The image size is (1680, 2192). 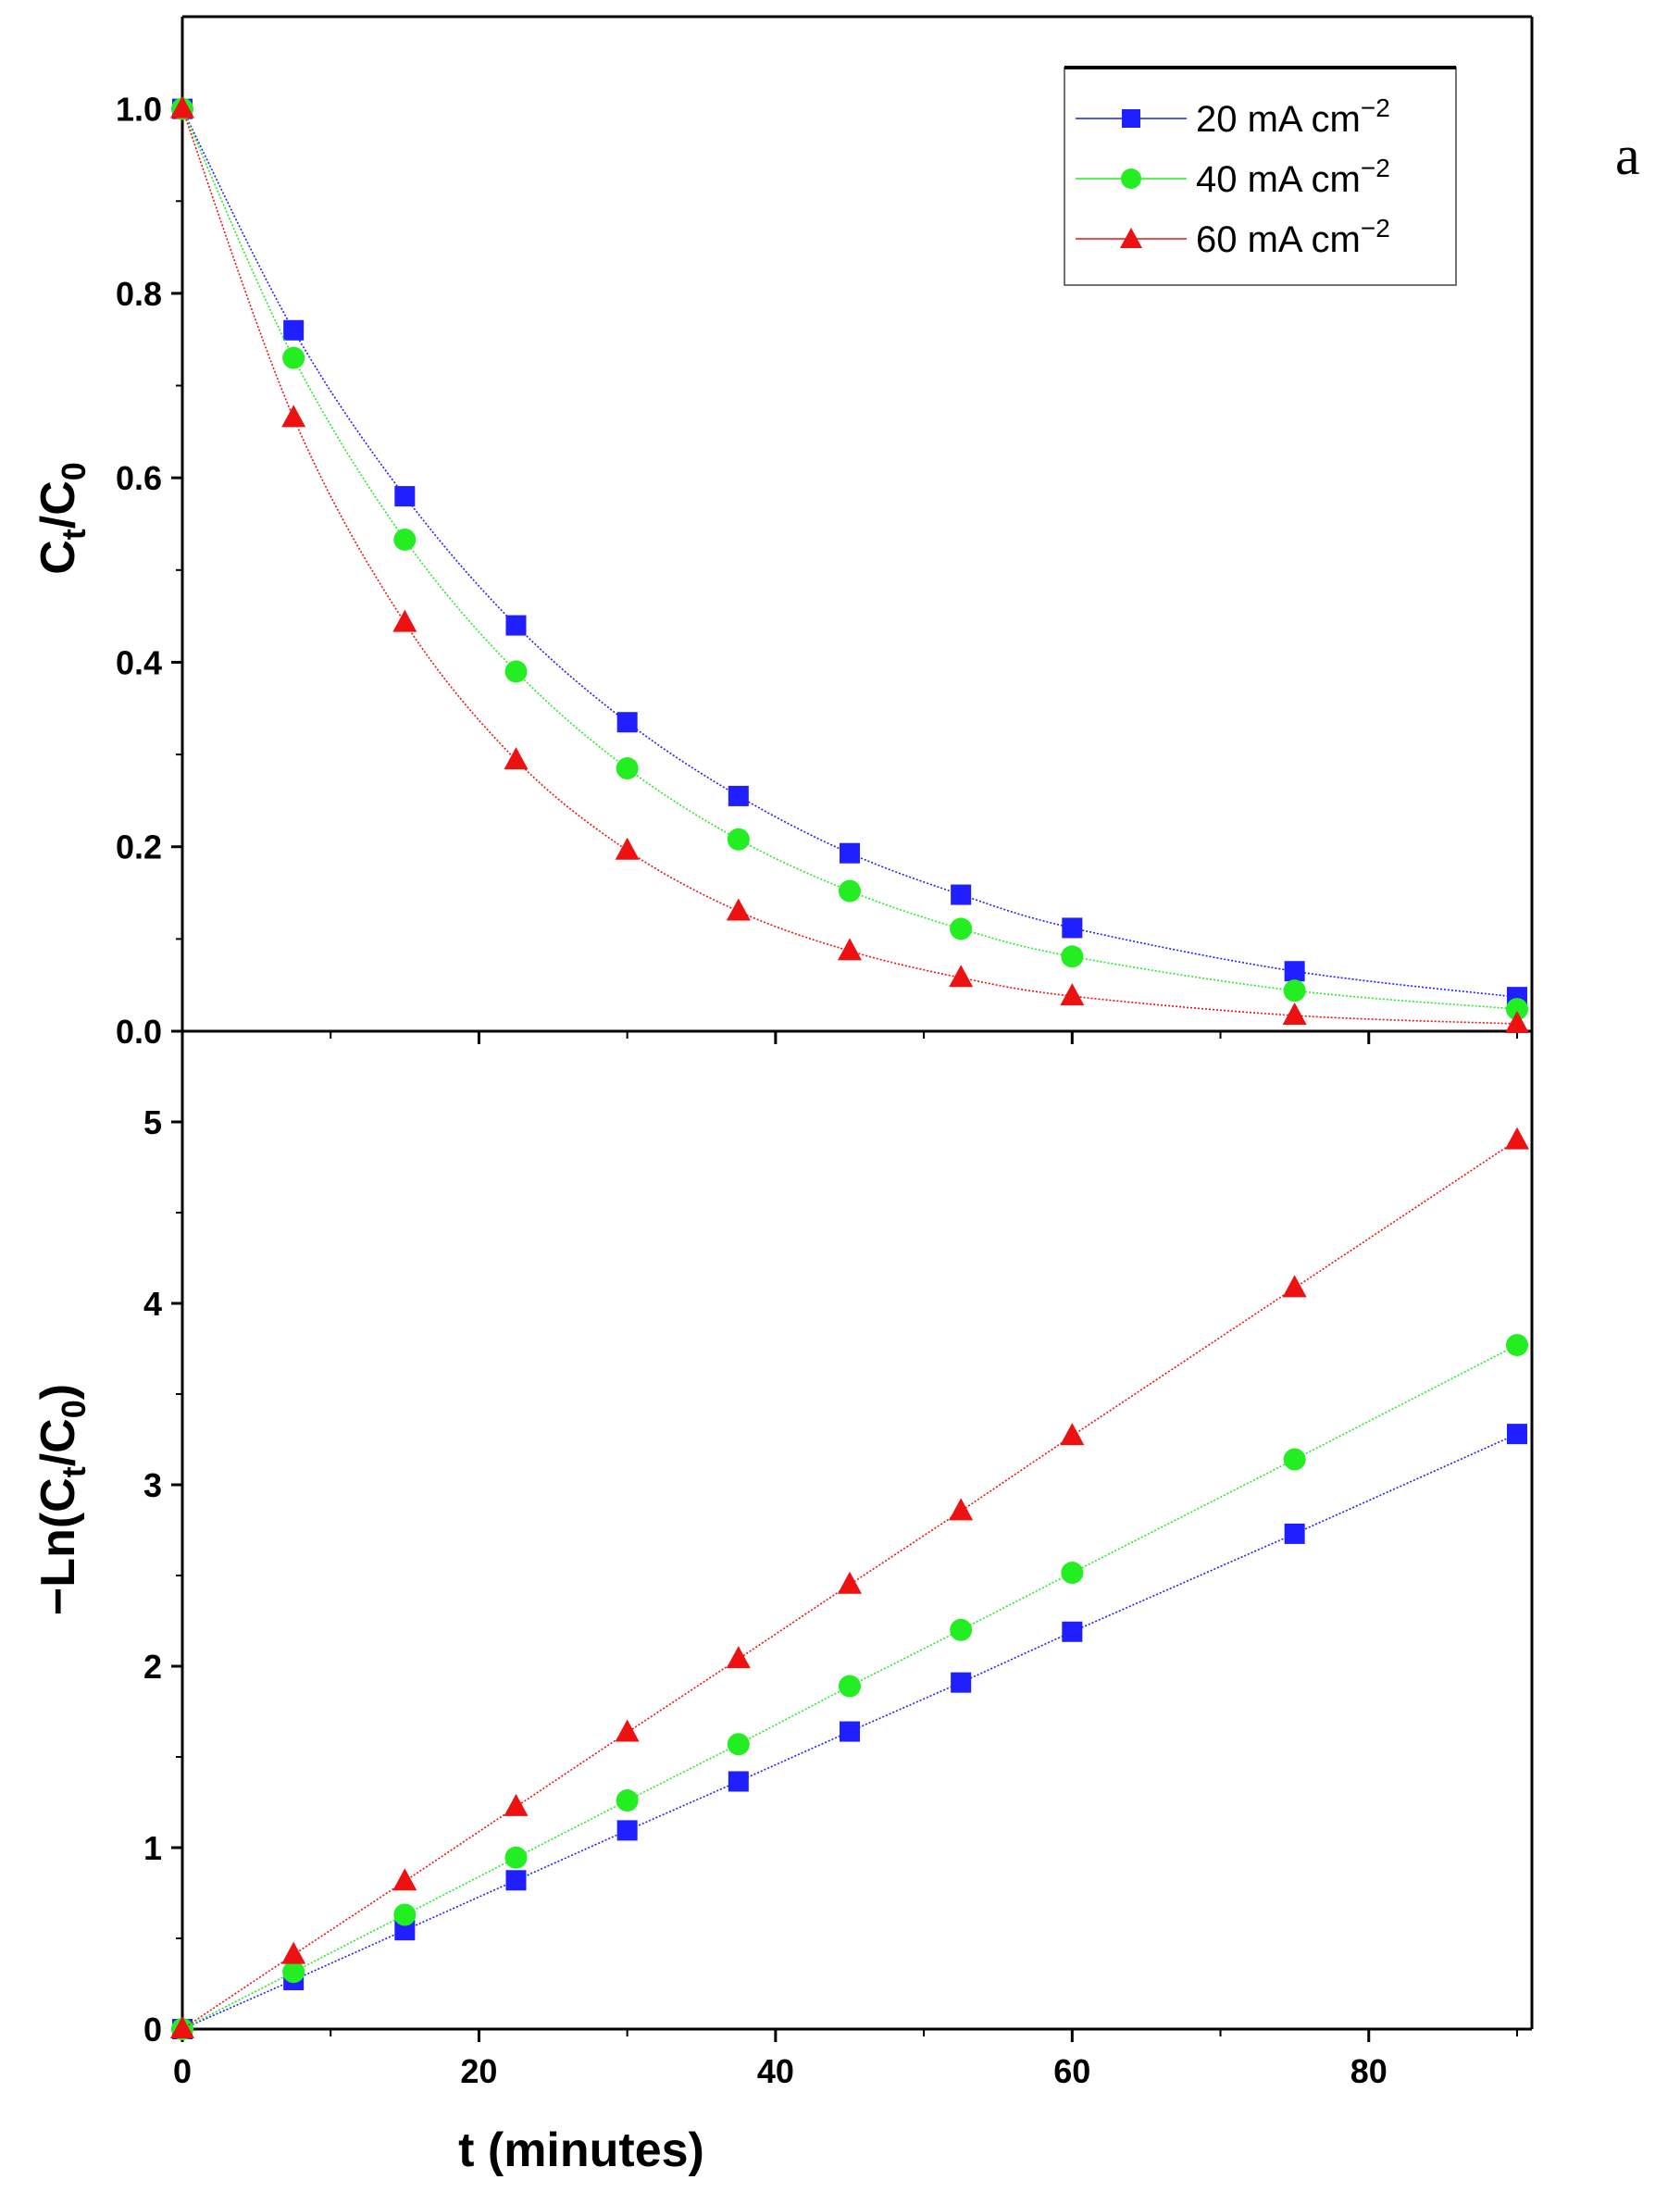 What do you see at coordinates (1278, 179) in the screenshot?
I see `legend-label-40-main: 40 mA cm` at bounding box center [1278, 179].